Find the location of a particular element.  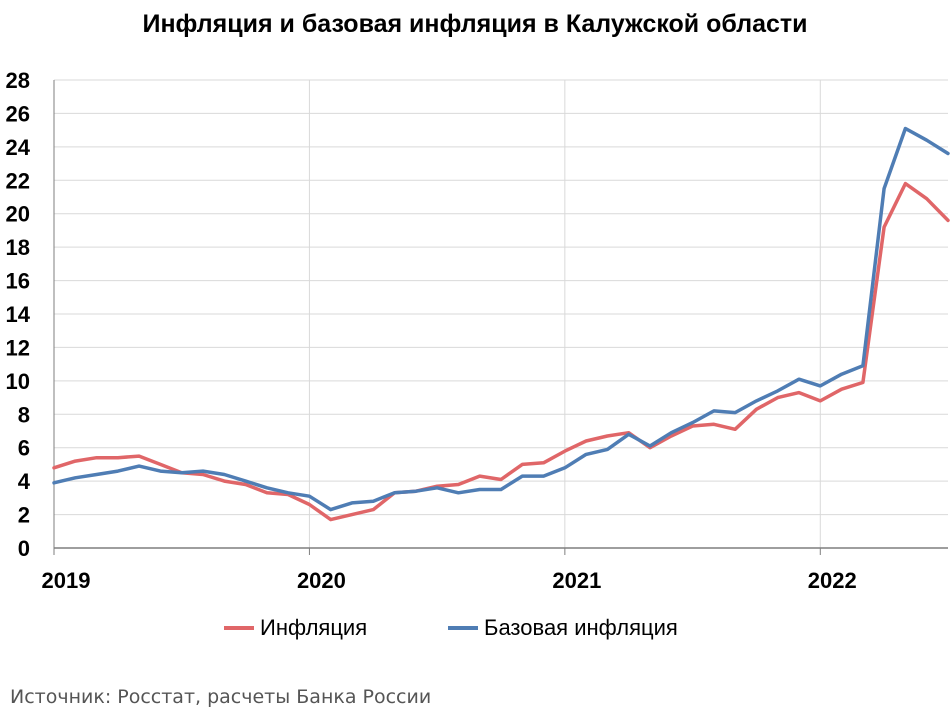

y-tick-label: 2 is located at coordinates (24, 515).